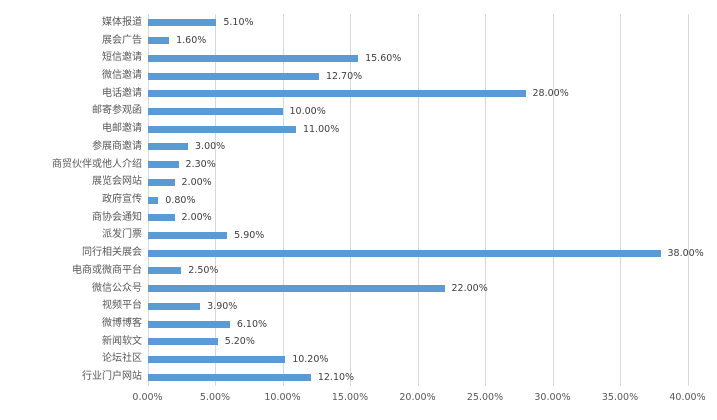 Image resolution: width=717 pixels, height=420 pixels. I want to click on category-label: 微信公众号, so click(117, 288).